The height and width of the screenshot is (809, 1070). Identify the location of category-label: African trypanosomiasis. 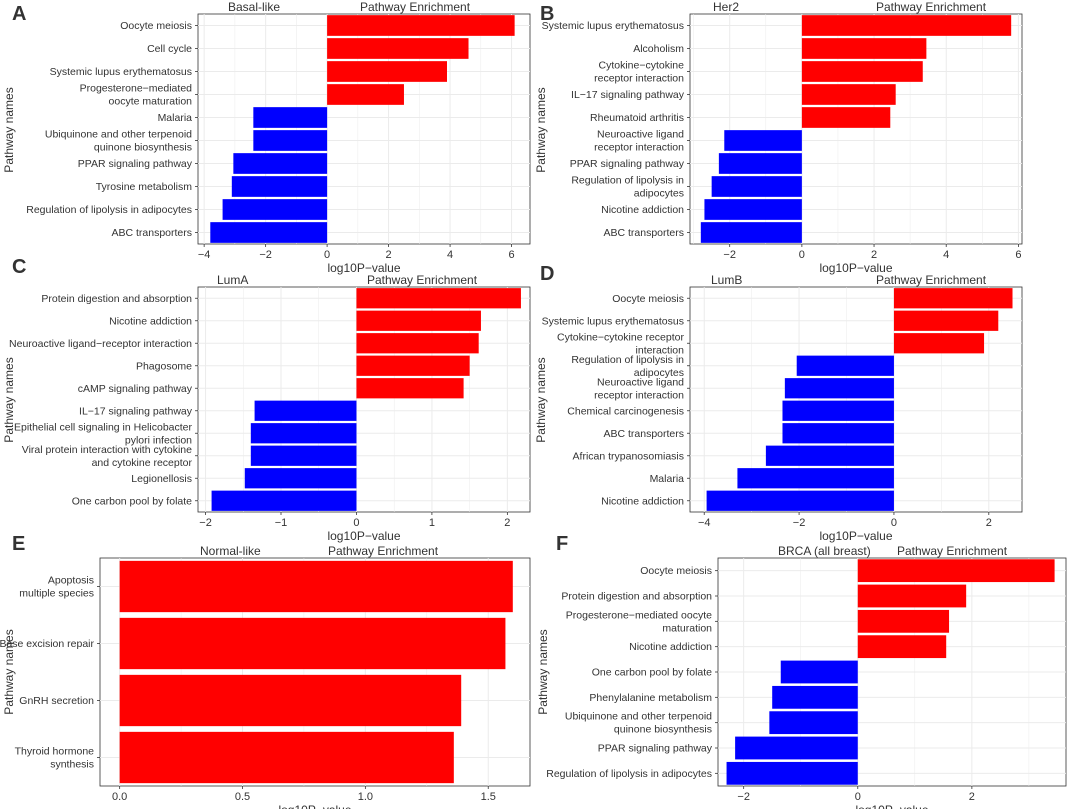
(628, 456).